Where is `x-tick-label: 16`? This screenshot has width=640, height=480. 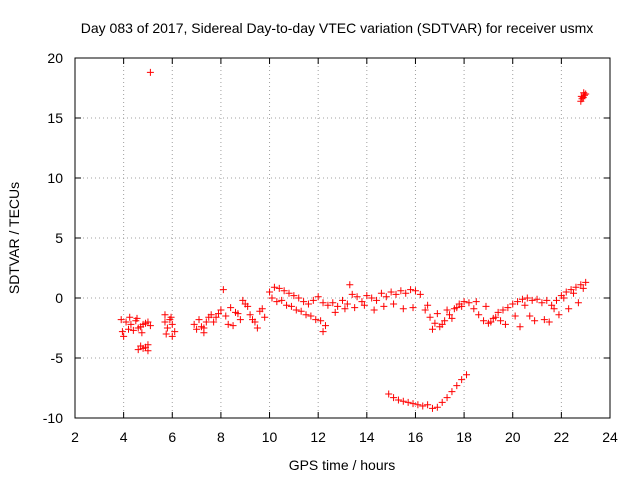
x-tick-label: 16 is located at coordinates (416, 437).